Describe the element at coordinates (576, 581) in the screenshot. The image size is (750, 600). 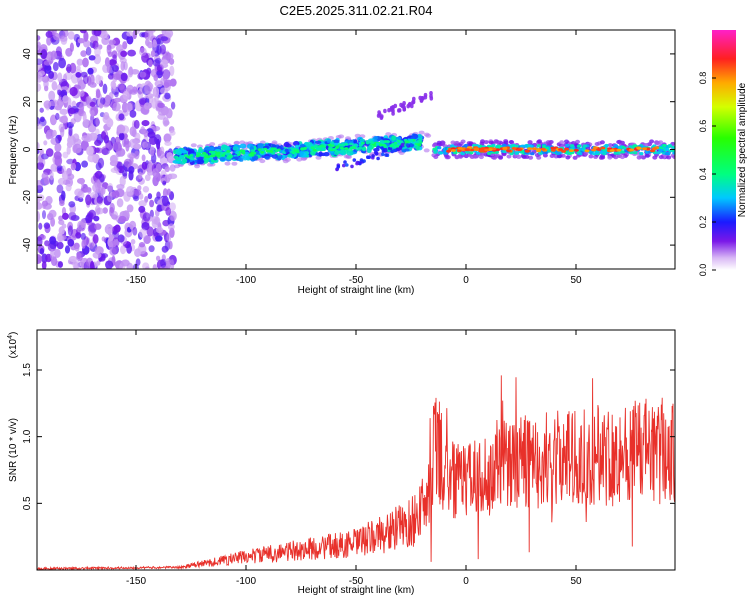
I see `x-tick-label: 50` at that location.